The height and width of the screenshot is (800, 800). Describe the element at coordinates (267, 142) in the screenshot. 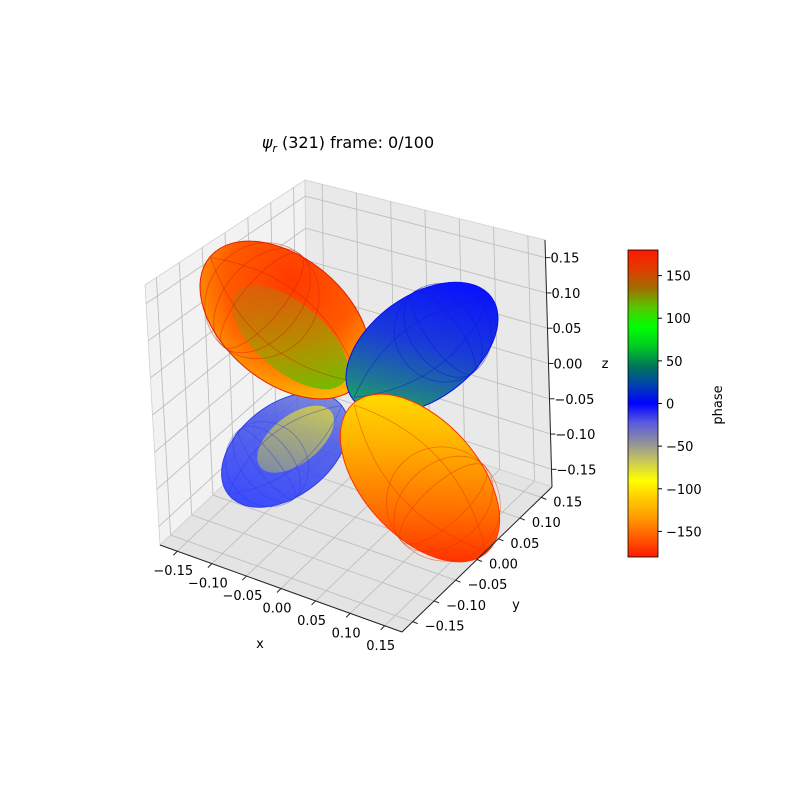

I see `title-psi: ψ` at that location.